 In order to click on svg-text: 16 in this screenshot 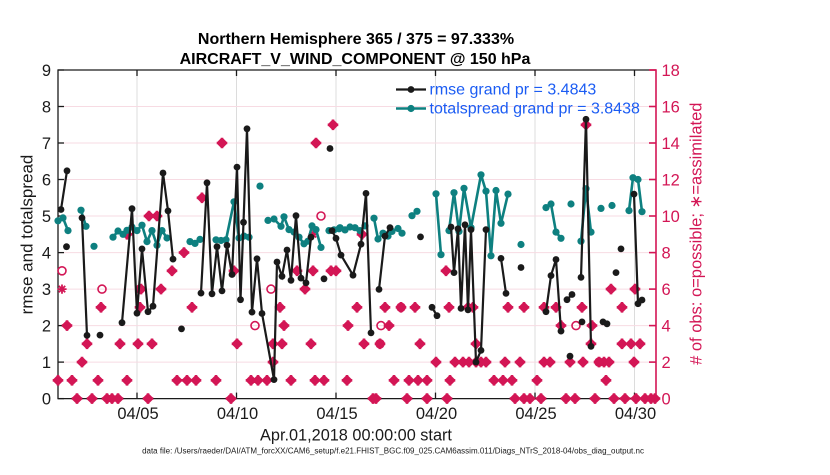, I will do `click(671, 108)`.